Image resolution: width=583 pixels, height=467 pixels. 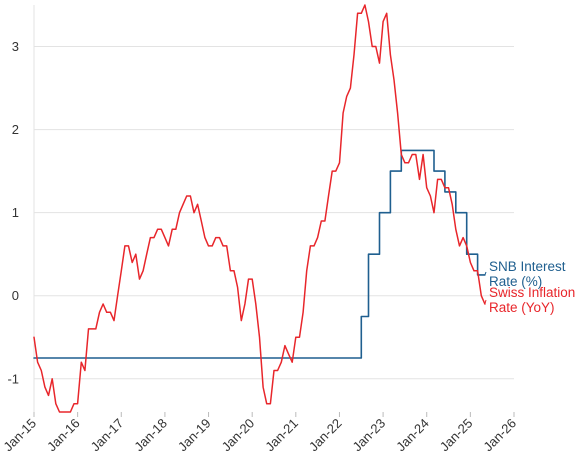 I want to click on y-tick-label: -1, so click(x=13, y=378).